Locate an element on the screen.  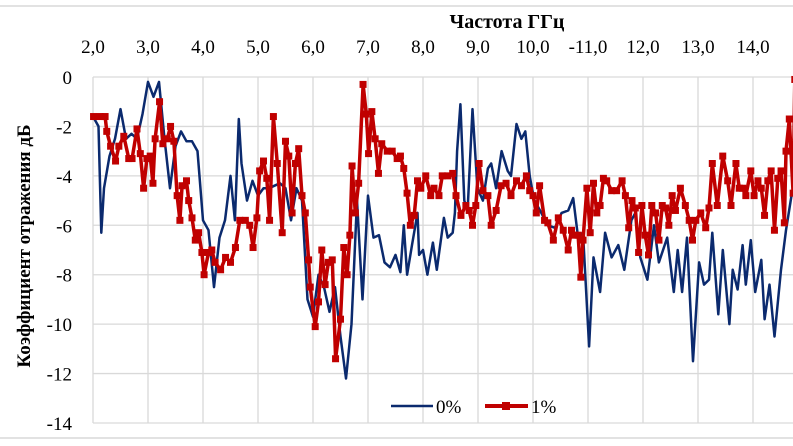
x-tick-label: 14,0 is located at coordinates (752, 47).